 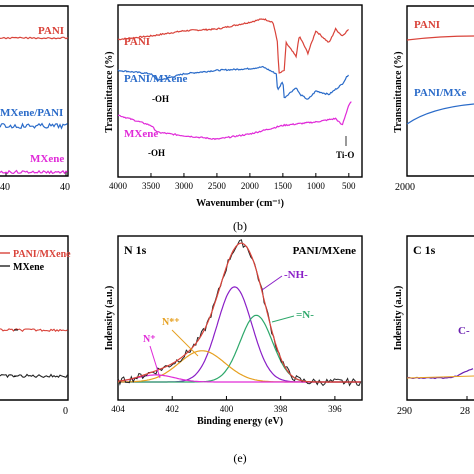 I want to click on panel-title: N 1s, so click(x=135, y=250).